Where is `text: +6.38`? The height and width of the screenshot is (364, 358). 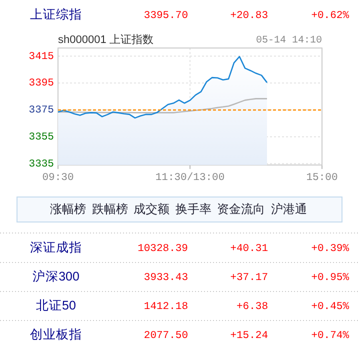
text: +6.38 is located at coordinates (252, 306).